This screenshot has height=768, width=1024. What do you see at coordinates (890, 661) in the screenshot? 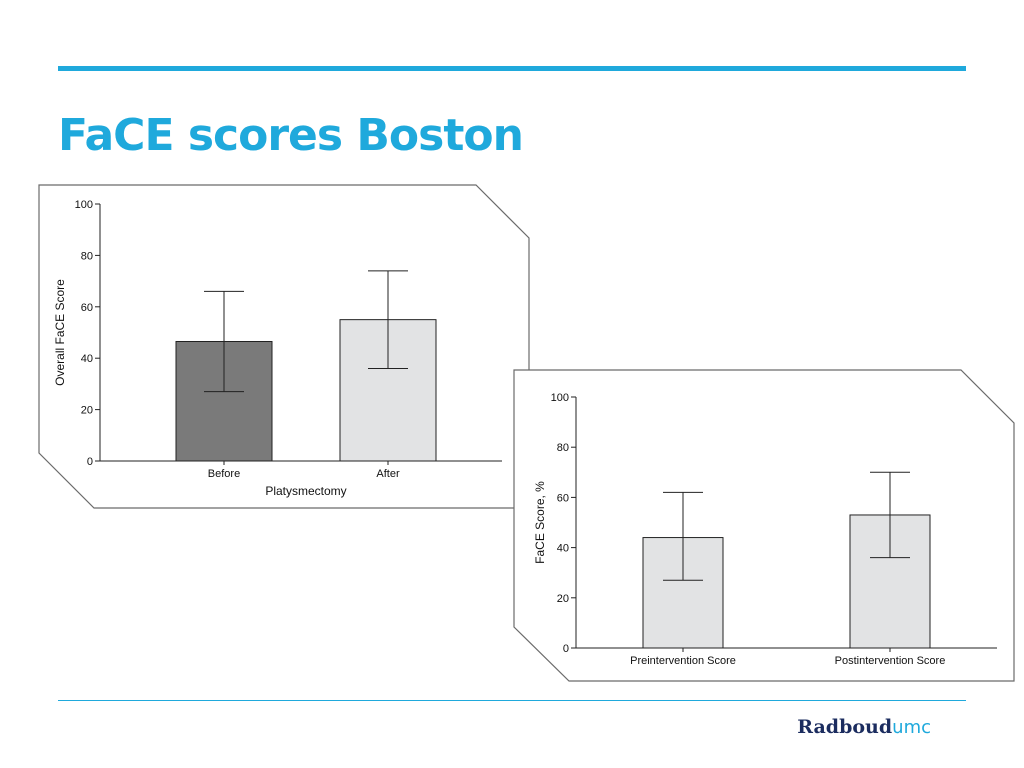
I see `x-category-label: Postintervention Score` at bounding box center [890, 661].